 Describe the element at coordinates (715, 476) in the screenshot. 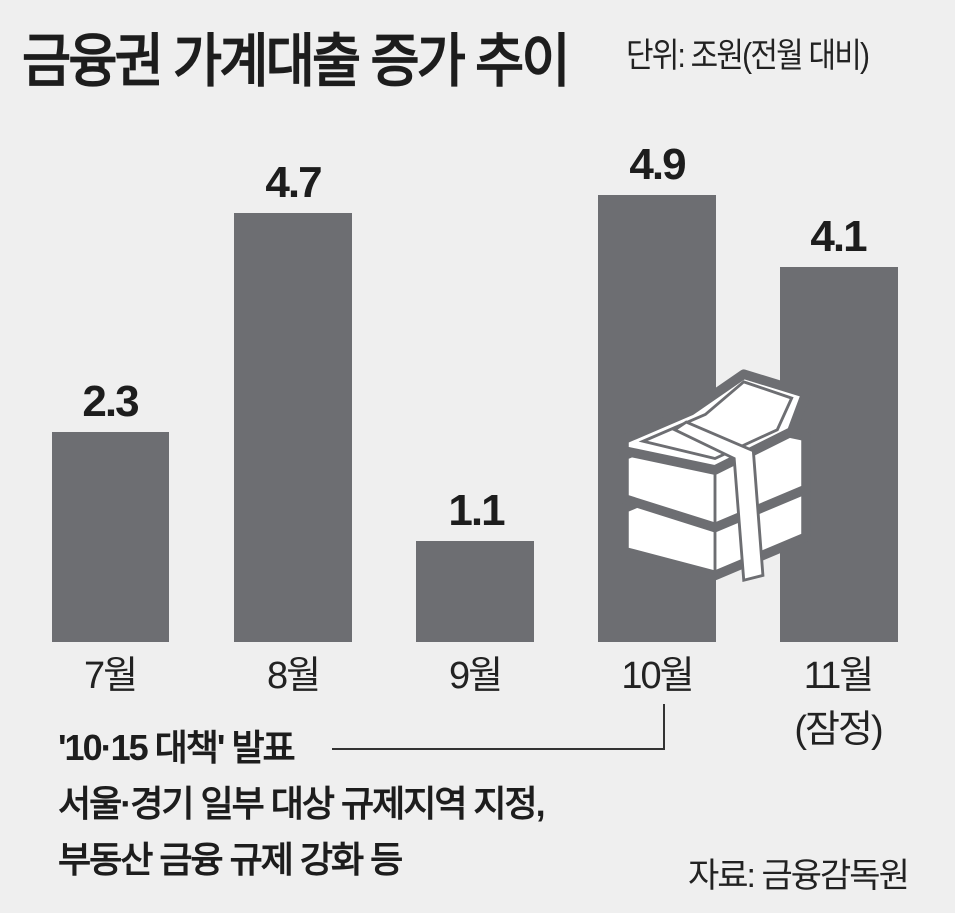

I see `money-stack-icon` at that location.